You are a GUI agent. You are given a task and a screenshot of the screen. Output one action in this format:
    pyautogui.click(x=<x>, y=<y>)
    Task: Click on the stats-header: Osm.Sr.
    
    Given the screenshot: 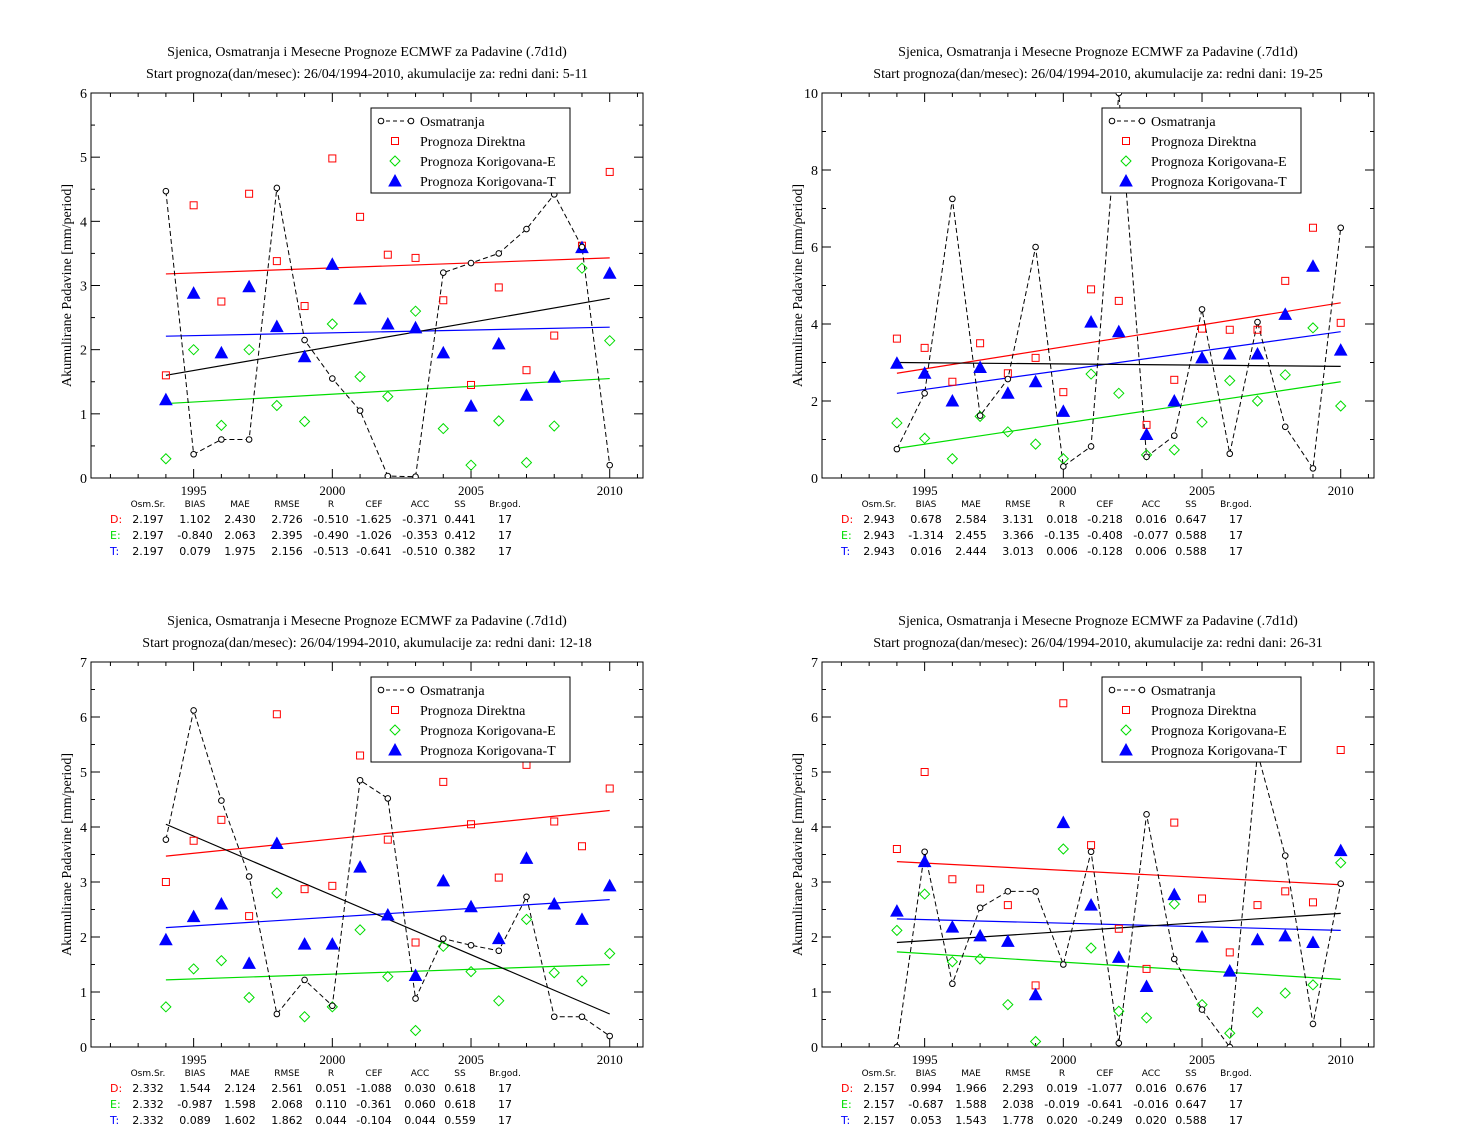 What is the action you would take?
    pyautogui.click(x=148, y=1074)
    